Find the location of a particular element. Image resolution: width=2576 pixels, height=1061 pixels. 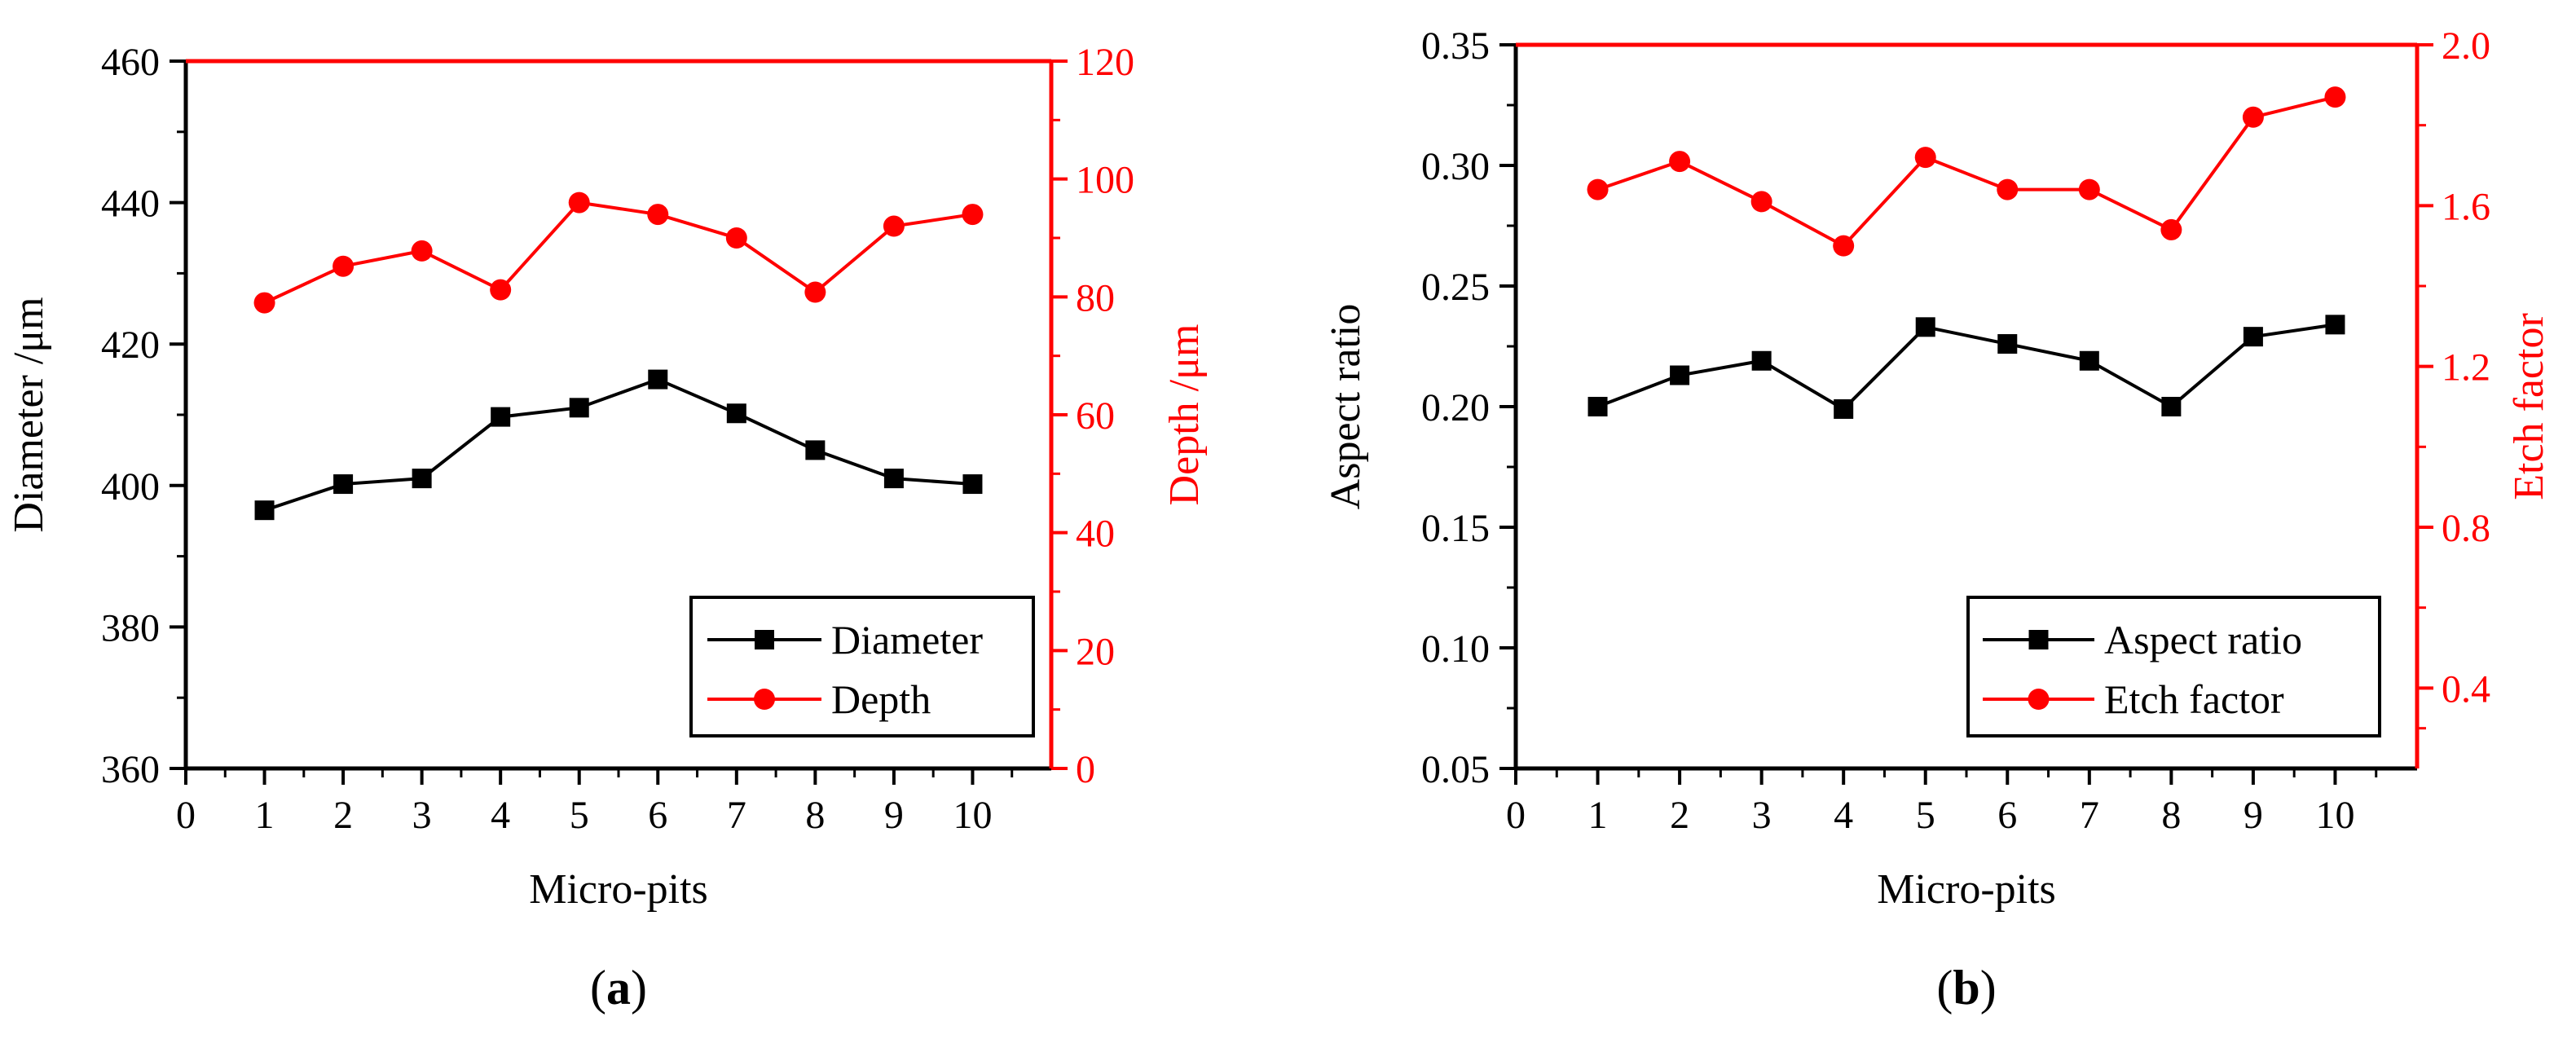

left-tick-label: 0.25 is located at coordinates (1455, 287).